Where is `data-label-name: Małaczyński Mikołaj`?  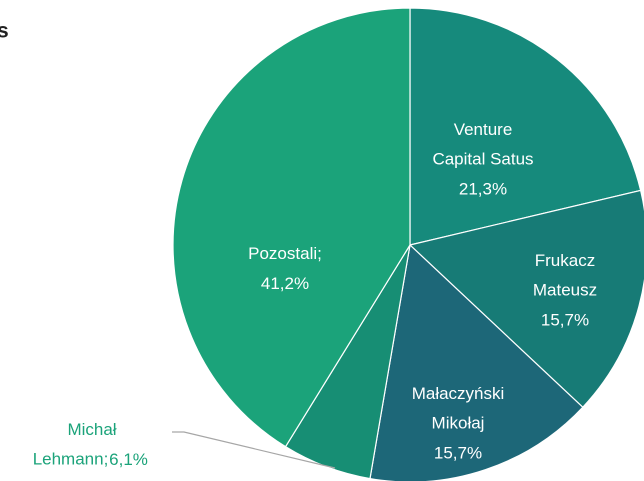 data-label-name: Małaczyński Mikołaj is located at coordinates (458, 408).